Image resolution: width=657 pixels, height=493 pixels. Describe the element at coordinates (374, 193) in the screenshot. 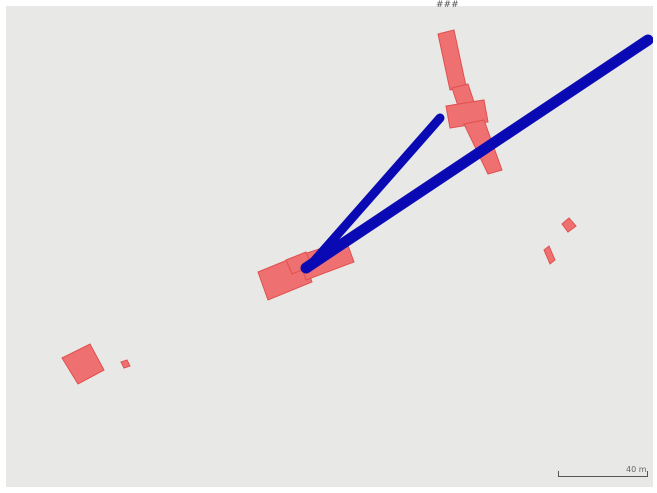

I see `route-line-short` at that location.